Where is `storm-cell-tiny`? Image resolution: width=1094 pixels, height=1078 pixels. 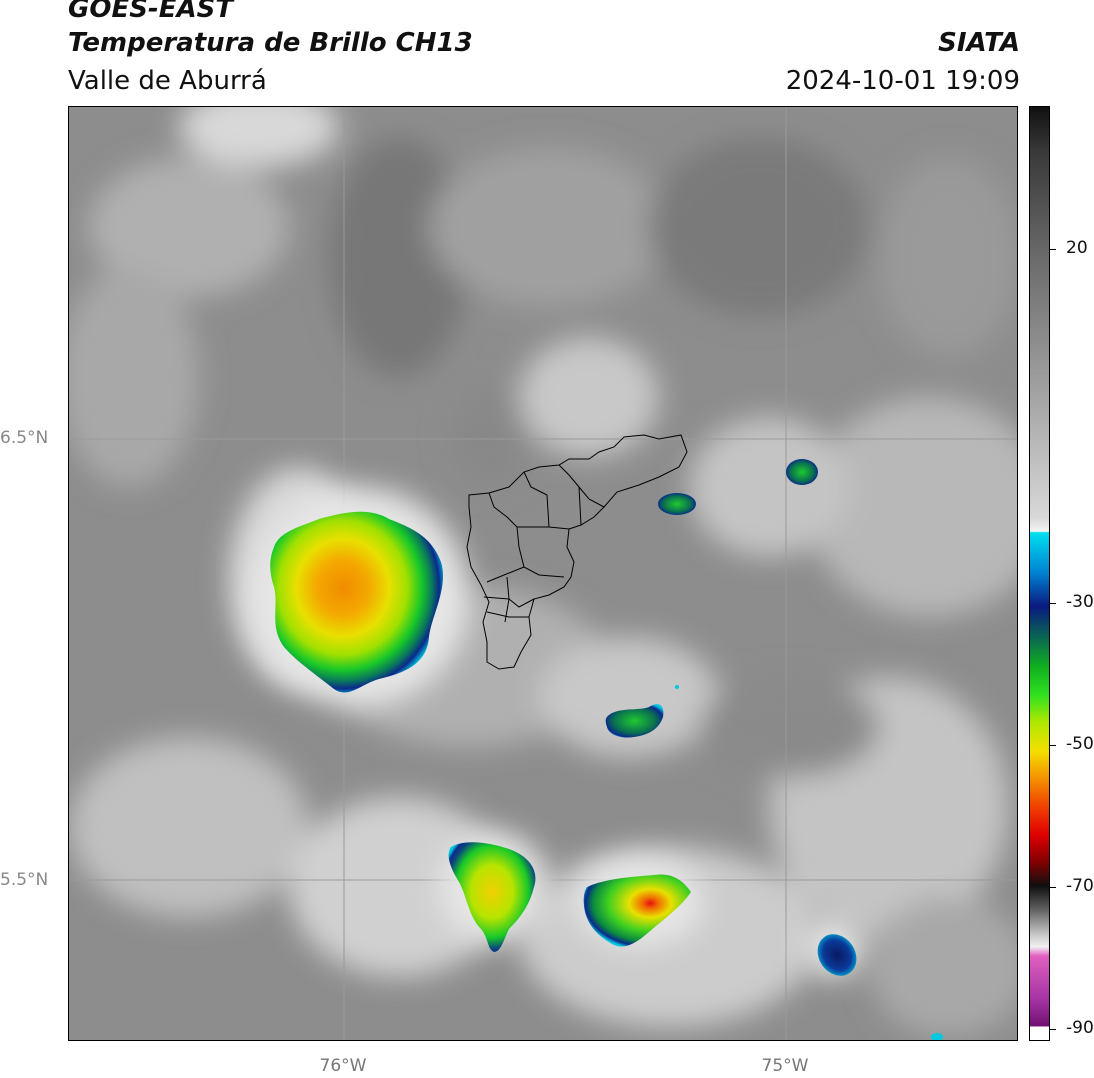 storm-cell-tiny is located at coordinates (937, 1036).